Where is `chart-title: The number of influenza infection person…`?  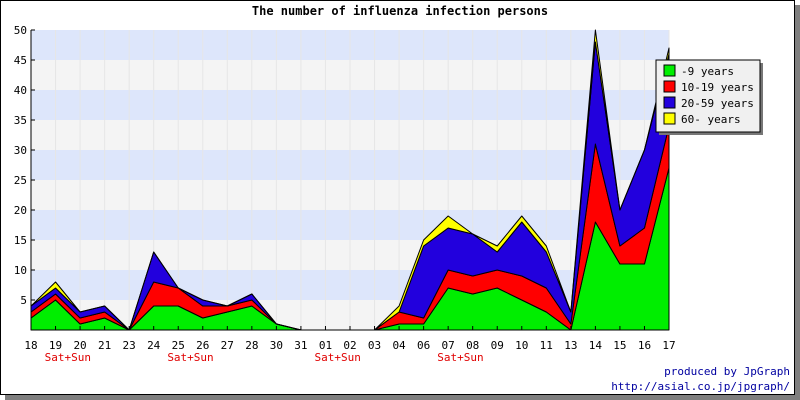
chart-title: The number of influenza infection person… is located at coordinates (400, 11).